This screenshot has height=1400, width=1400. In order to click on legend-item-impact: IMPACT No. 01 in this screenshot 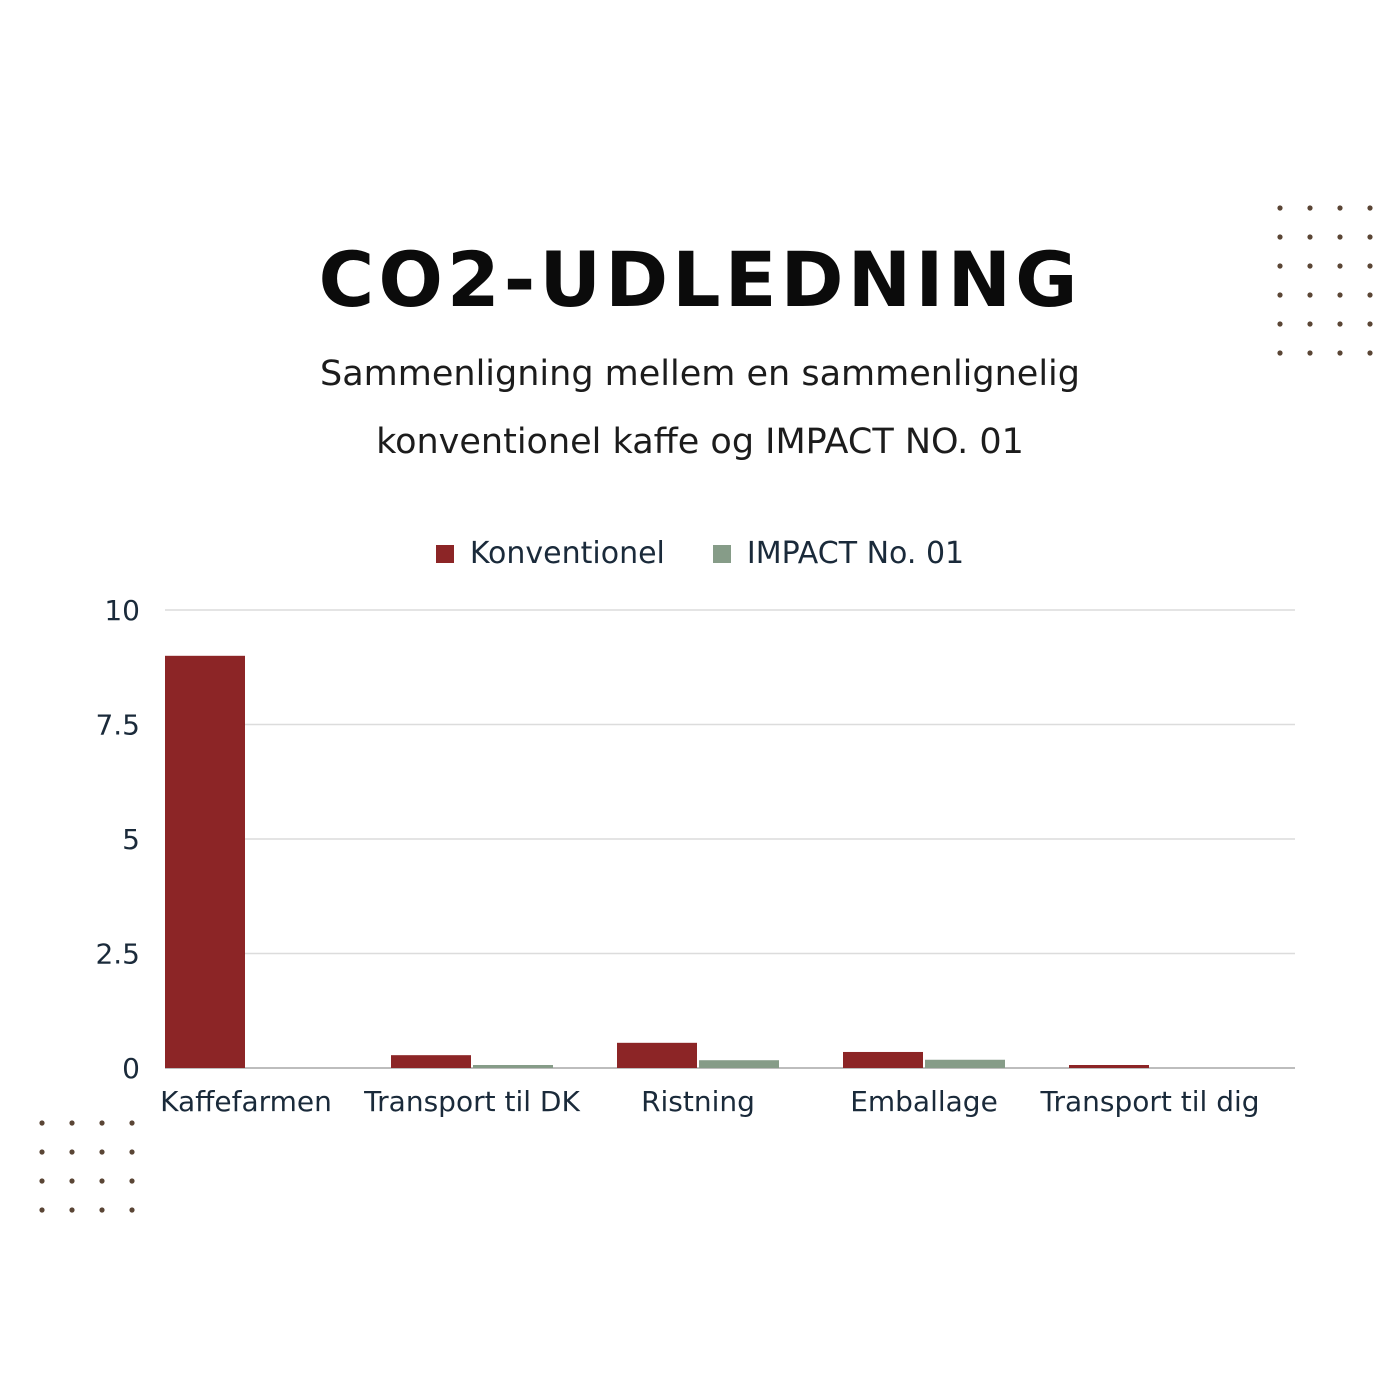, I will do `click(838, 553)`.